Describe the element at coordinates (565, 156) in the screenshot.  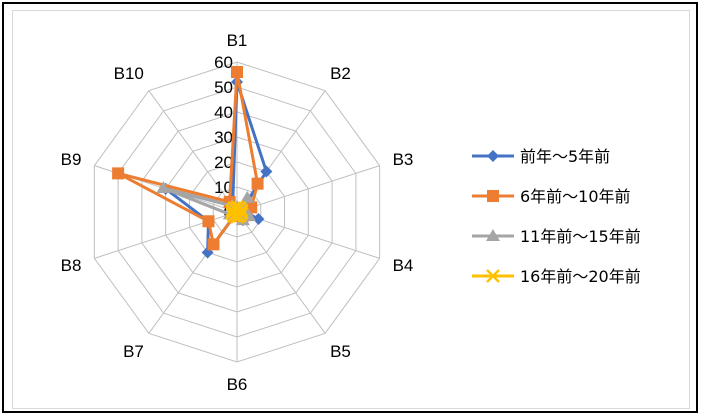
I see `legend-label: 前年～5年前` at that location.